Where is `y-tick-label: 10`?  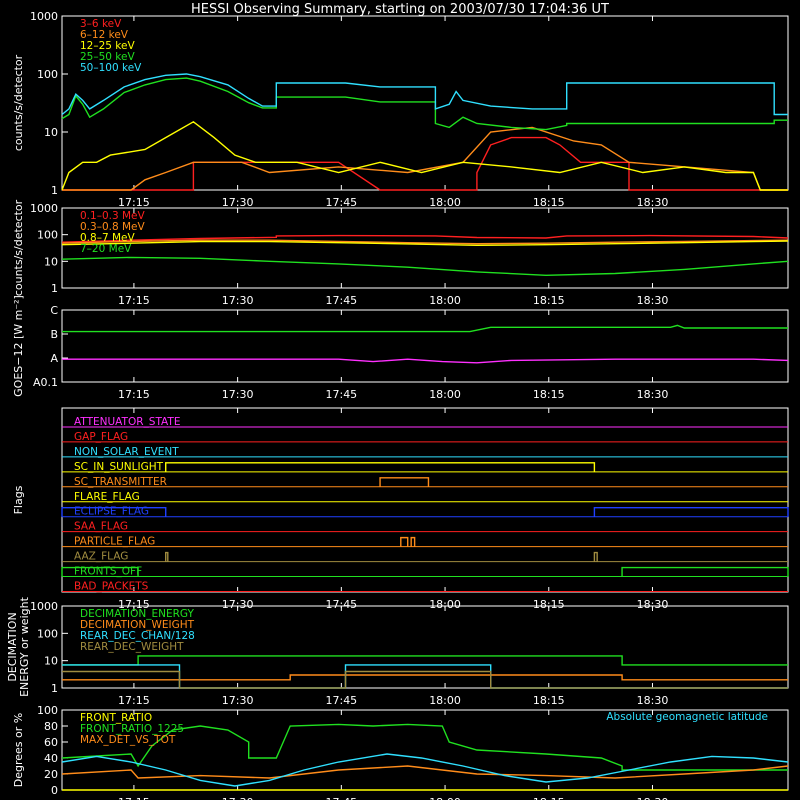 y-tick-label: 10 is located at coordinates (51, 261).